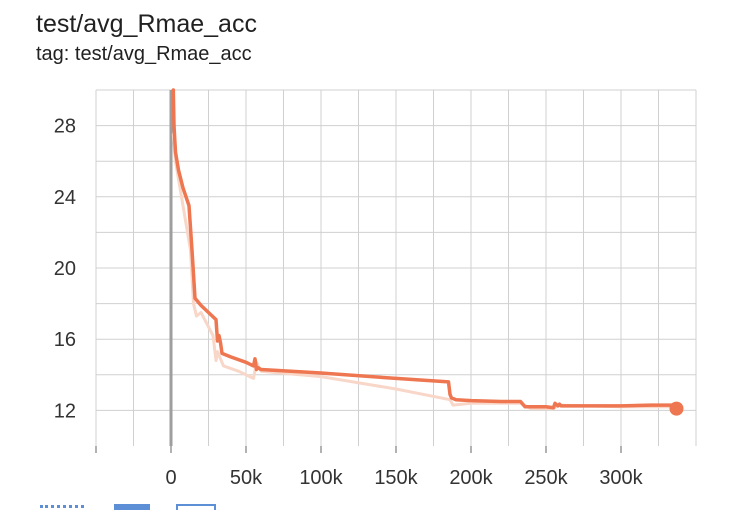 The height and width of the screenshot is (511, 748). I want to click on chart-tag: tag: test/avg_Rmae_acc, so click(144, 54).